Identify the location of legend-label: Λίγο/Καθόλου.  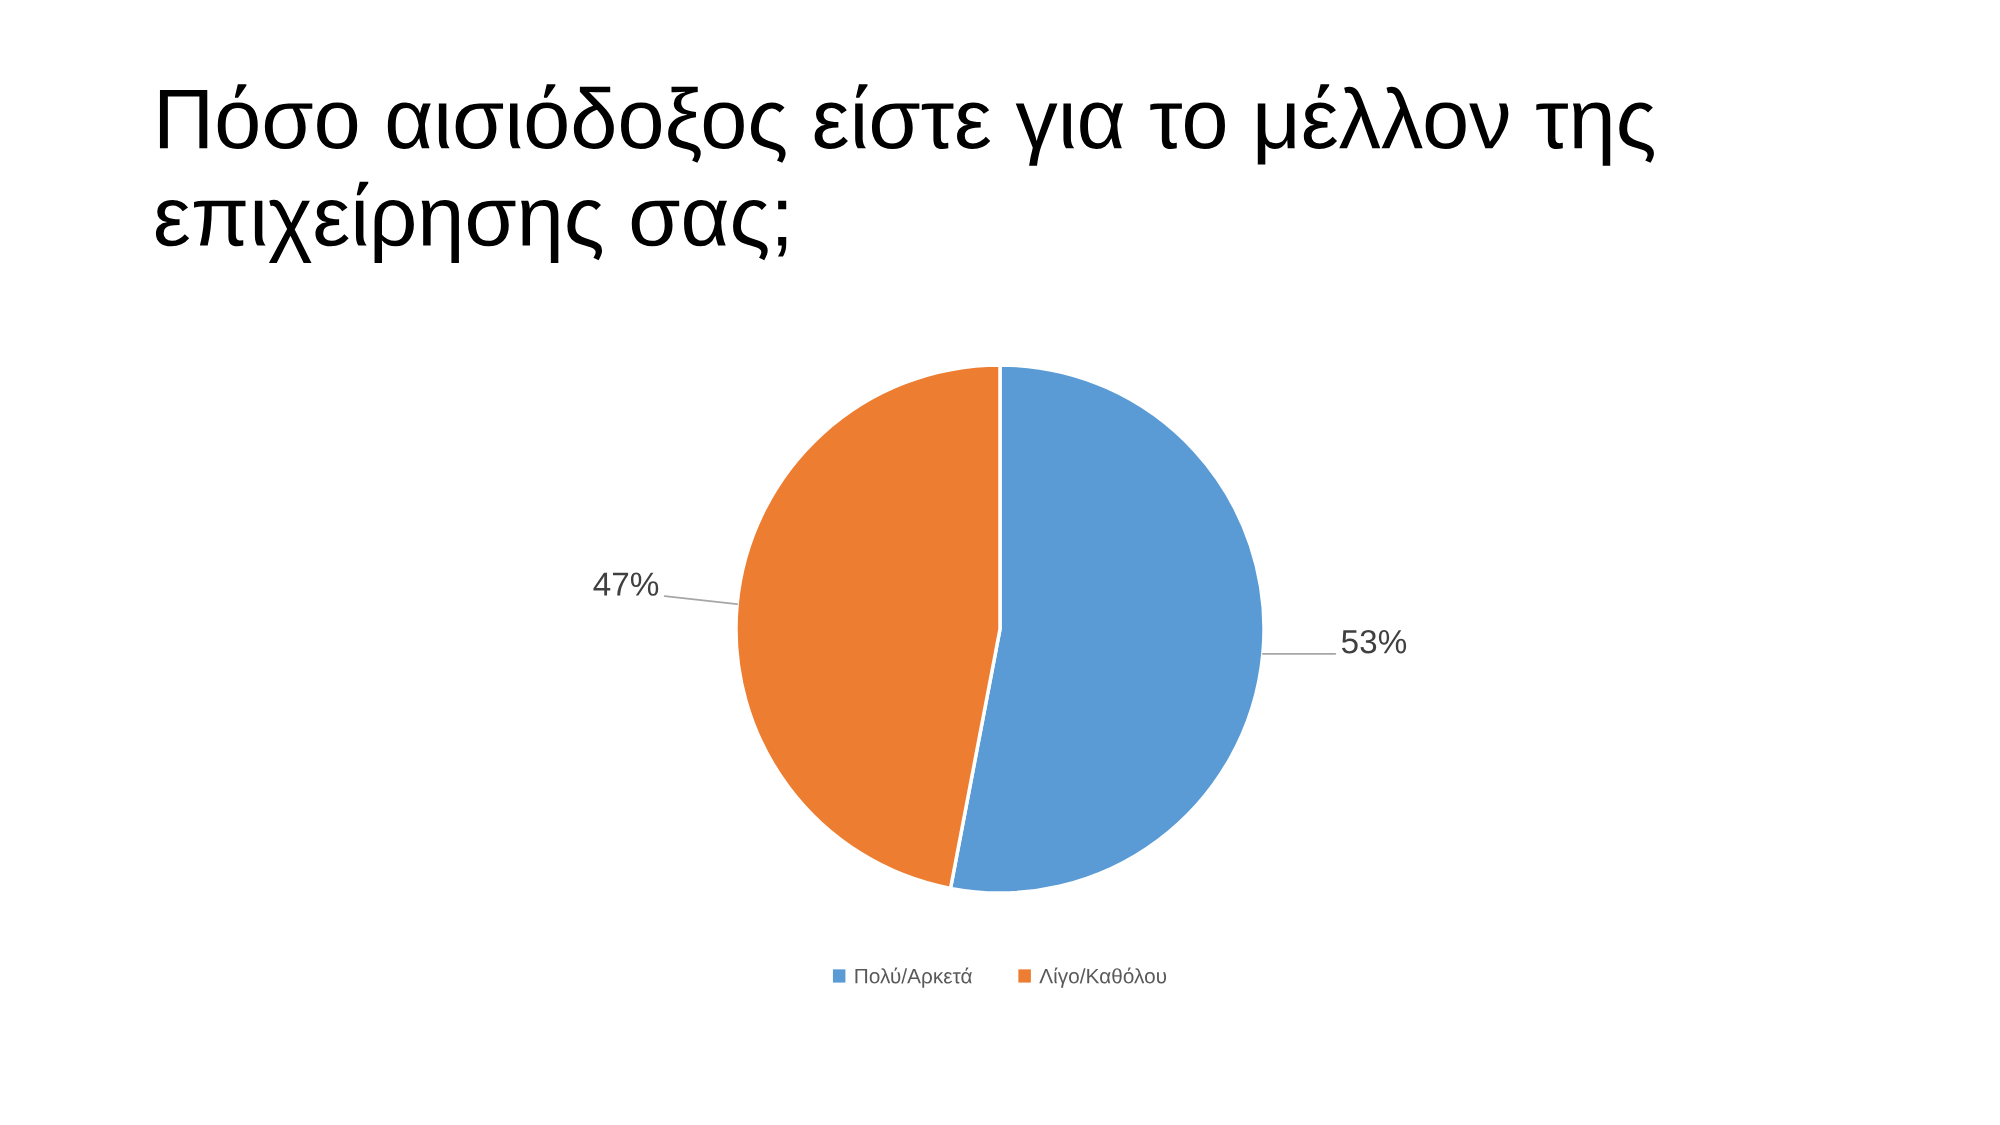
(1103, 977).